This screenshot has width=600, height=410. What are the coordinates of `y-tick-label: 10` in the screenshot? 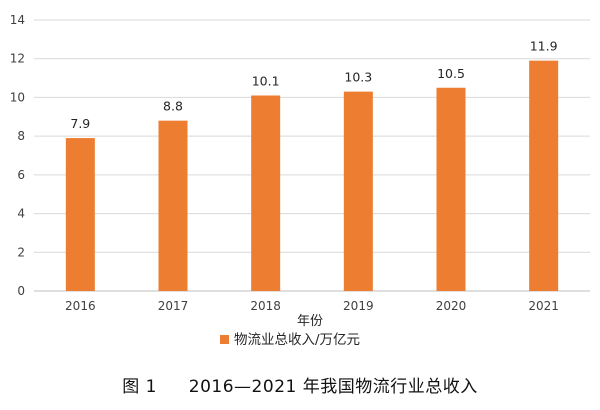 It's located at (17, 97).